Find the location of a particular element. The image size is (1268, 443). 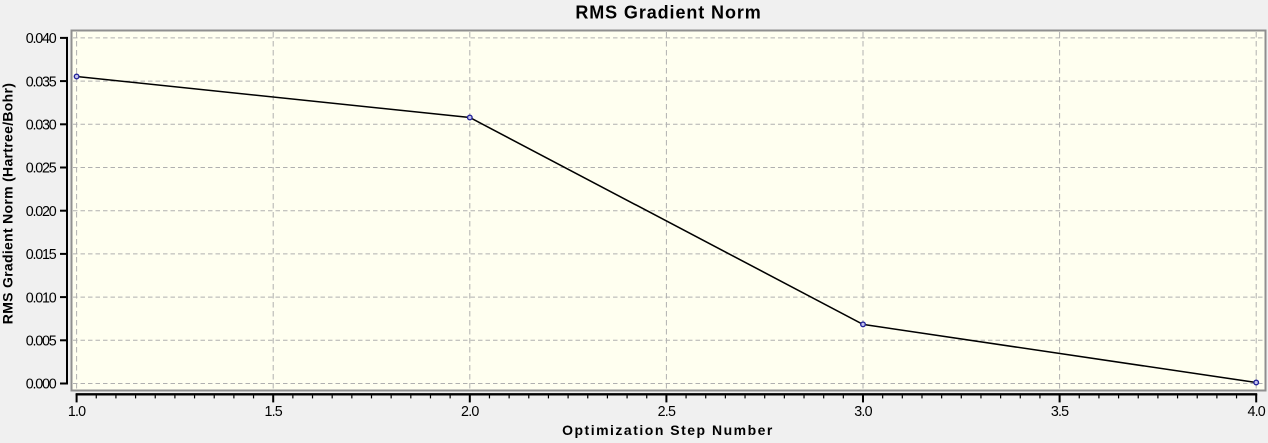

svg-text: 0.000 is located at coordinates (41, 385).